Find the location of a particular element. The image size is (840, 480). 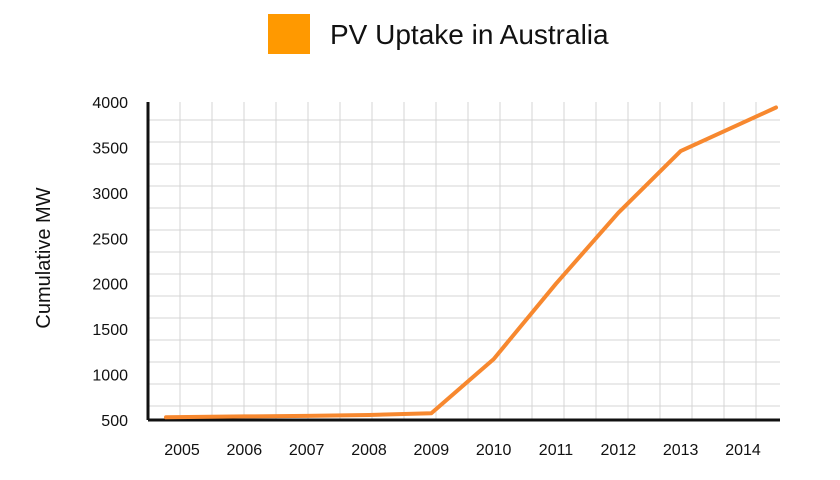

x-tick-label: 2014 is located at coordinates (743, 450).